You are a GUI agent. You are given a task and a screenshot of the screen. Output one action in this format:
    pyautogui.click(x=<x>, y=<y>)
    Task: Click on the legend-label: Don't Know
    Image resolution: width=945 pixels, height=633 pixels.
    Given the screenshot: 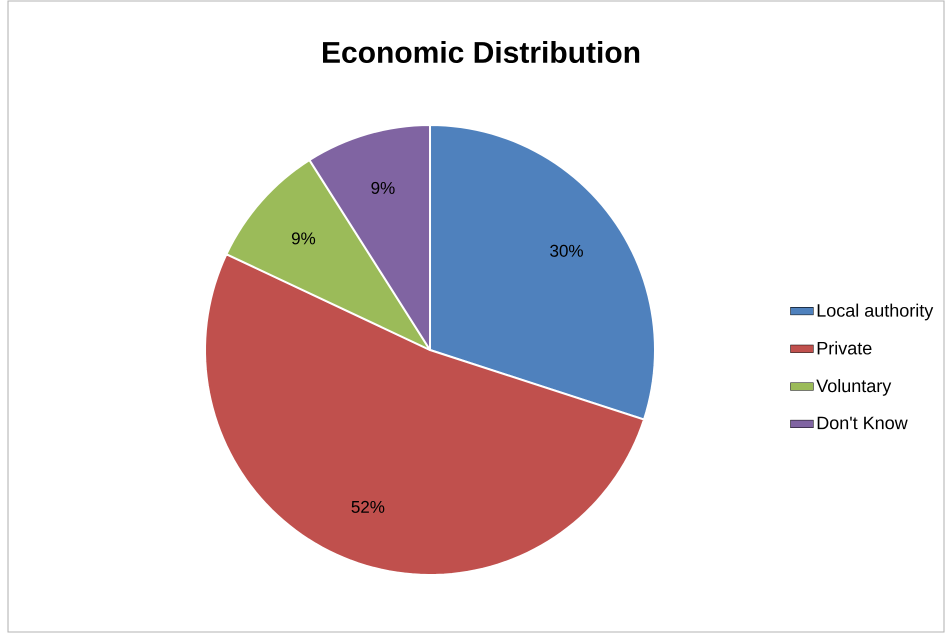 What is the action you would take?
    pyautogui.click(x=863, y=423)
    